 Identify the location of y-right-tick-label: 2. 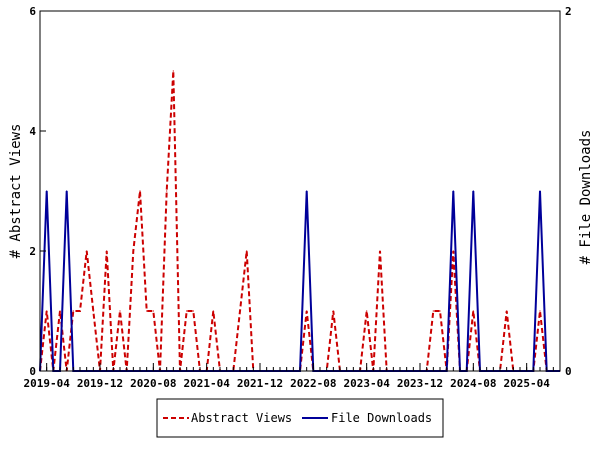
(568, 11).